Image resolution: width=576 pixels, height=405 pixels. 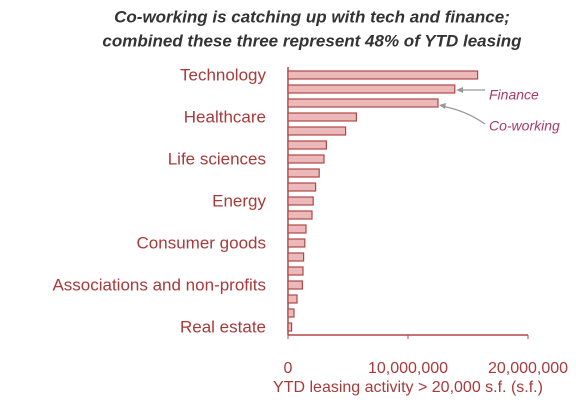 What do you see at coordinates (524, 126) in the screenshot?
I see `annotation: Co-working` at bounding box center [524, 126].